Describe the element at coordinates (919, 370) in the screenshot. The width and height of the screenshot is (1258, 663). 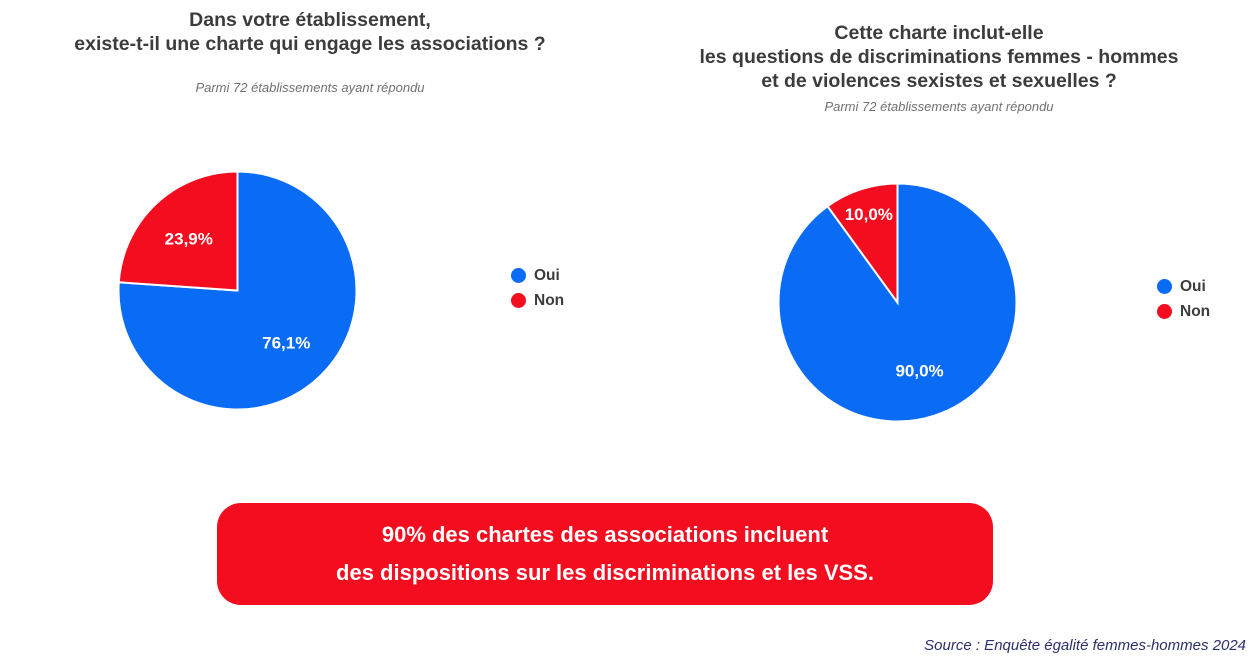
I see `data-label: 90,0%` at that location.